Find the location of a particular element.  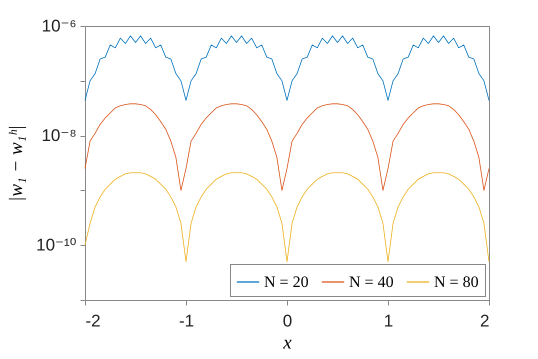

y-axis-title: |w₁ − w₁ʰ| is located at coordinates (17, 163).